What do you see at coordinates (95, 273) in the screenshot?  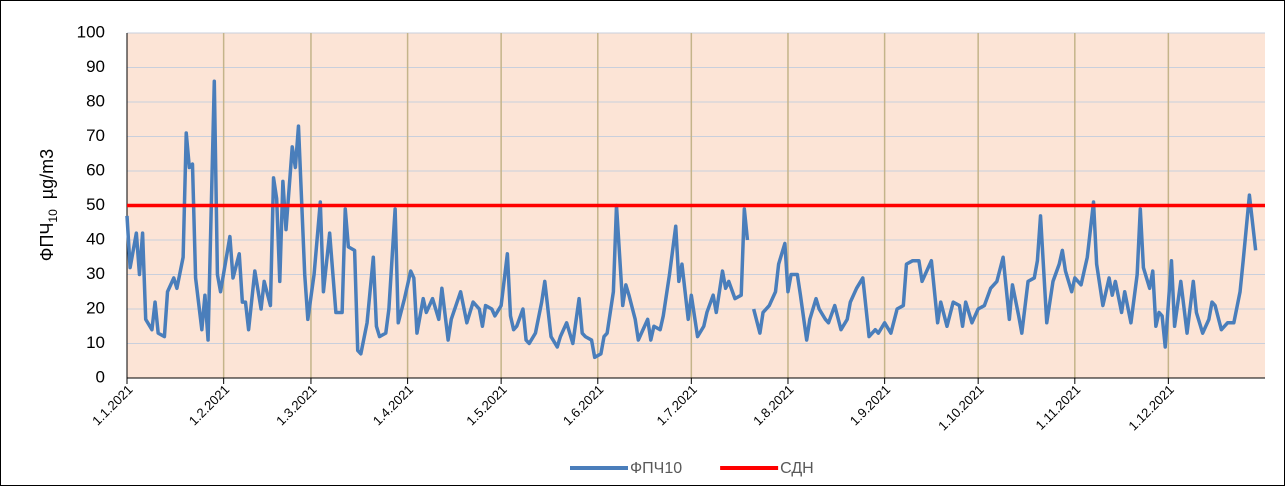 I see `y-tick-label: 30` at bounding box center [95, 273].